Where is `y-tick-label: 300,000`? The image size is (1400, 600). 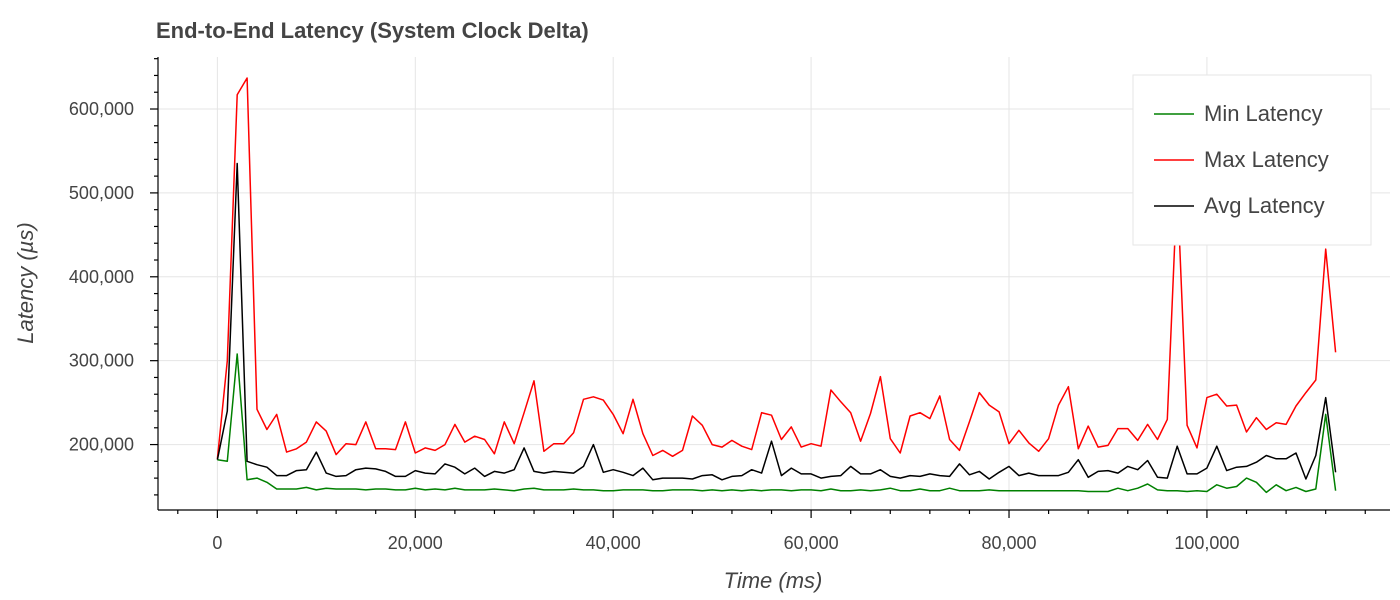
y-tick-label: 300,000 is located at coordinates (101, 361).